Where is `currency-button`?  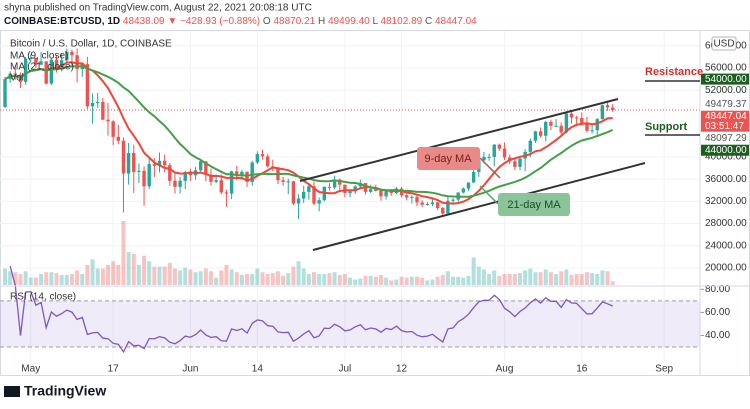
currency-button is located at coordinates (724, 43).